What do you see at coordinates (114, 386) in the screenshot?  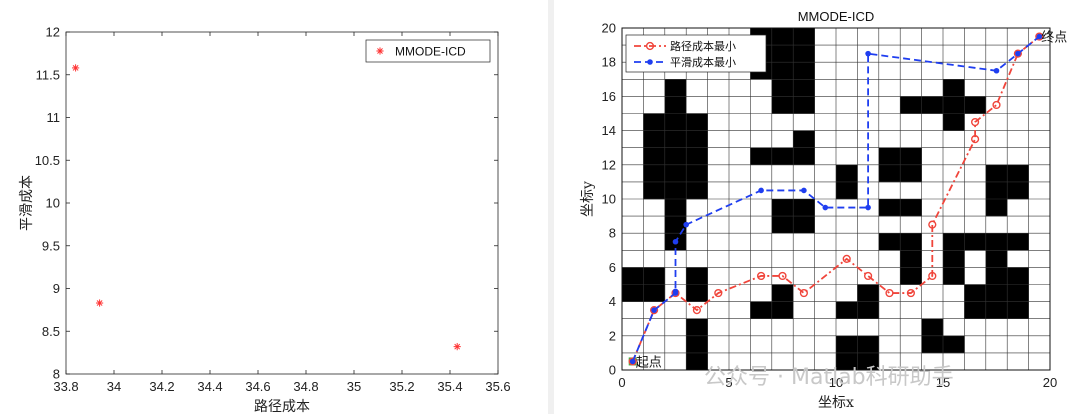 I see `x-tick-label: 34` at bounding box center [114, 386].